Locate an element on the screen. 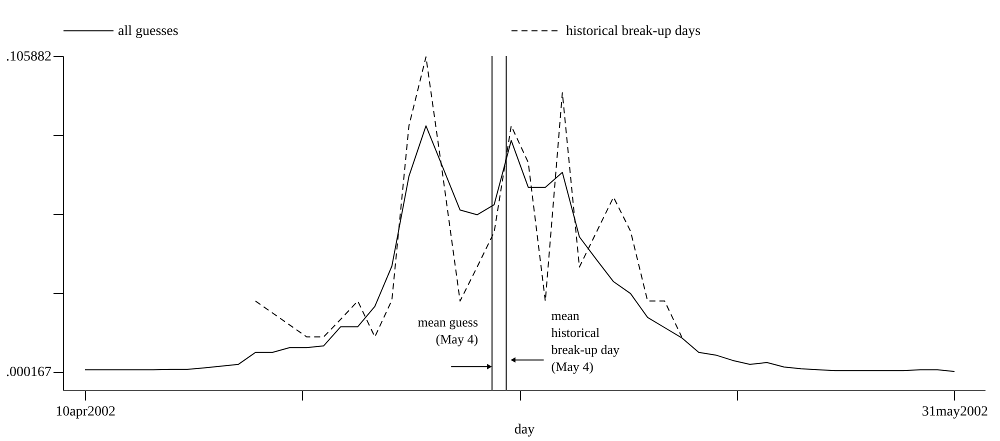 Image resolution: width=1000 pixels, height=441 pixels. ref-line-label: mean guess (May 4) is located at coordinates (448, 330).